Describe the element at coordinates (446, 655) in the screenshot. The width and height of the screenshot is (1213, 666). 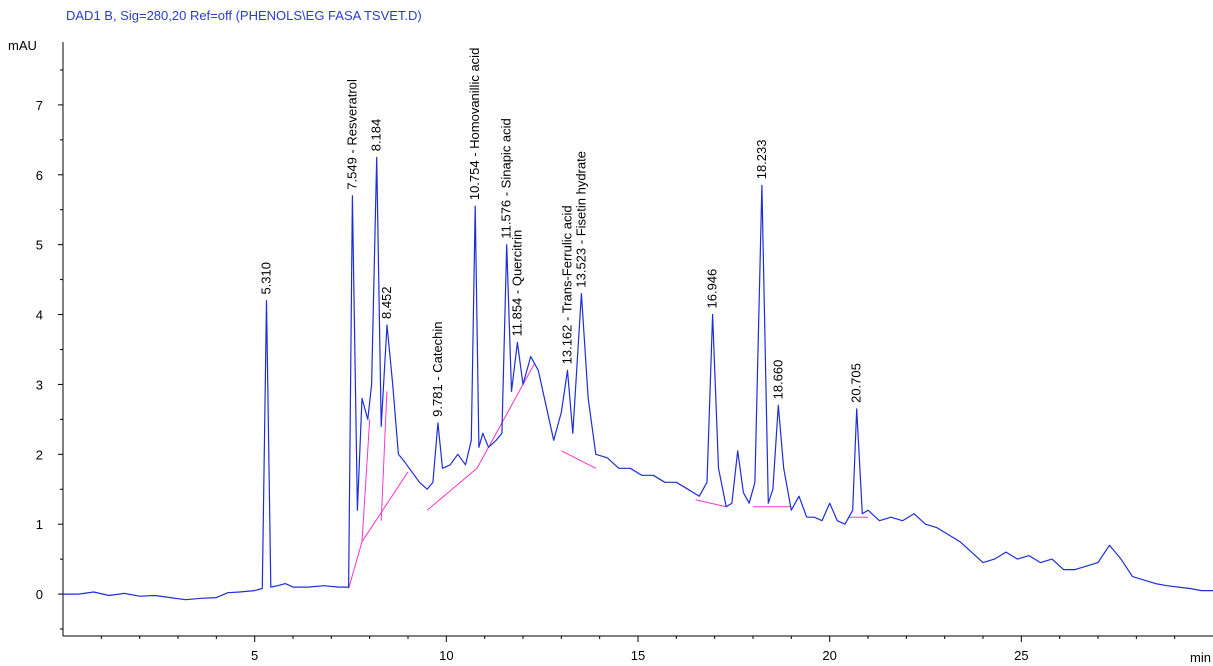
I see `x-tick-label: 10` at that location.